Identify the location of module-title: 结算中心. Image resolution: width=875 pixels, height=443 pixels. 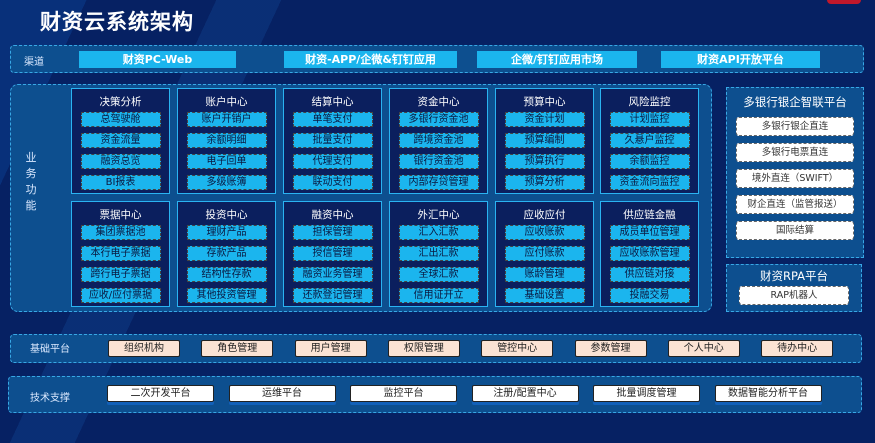
(332, 102).